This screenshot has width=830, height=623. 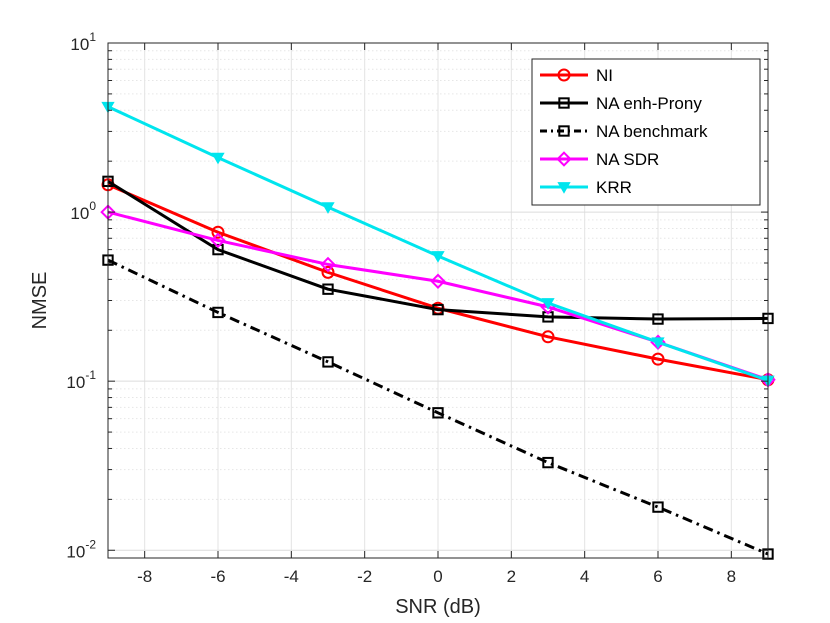 What do you see at coordinates (511, 576) in the screenshot?
I see `x-tick-label: 2` at bounding box center [511, 576].